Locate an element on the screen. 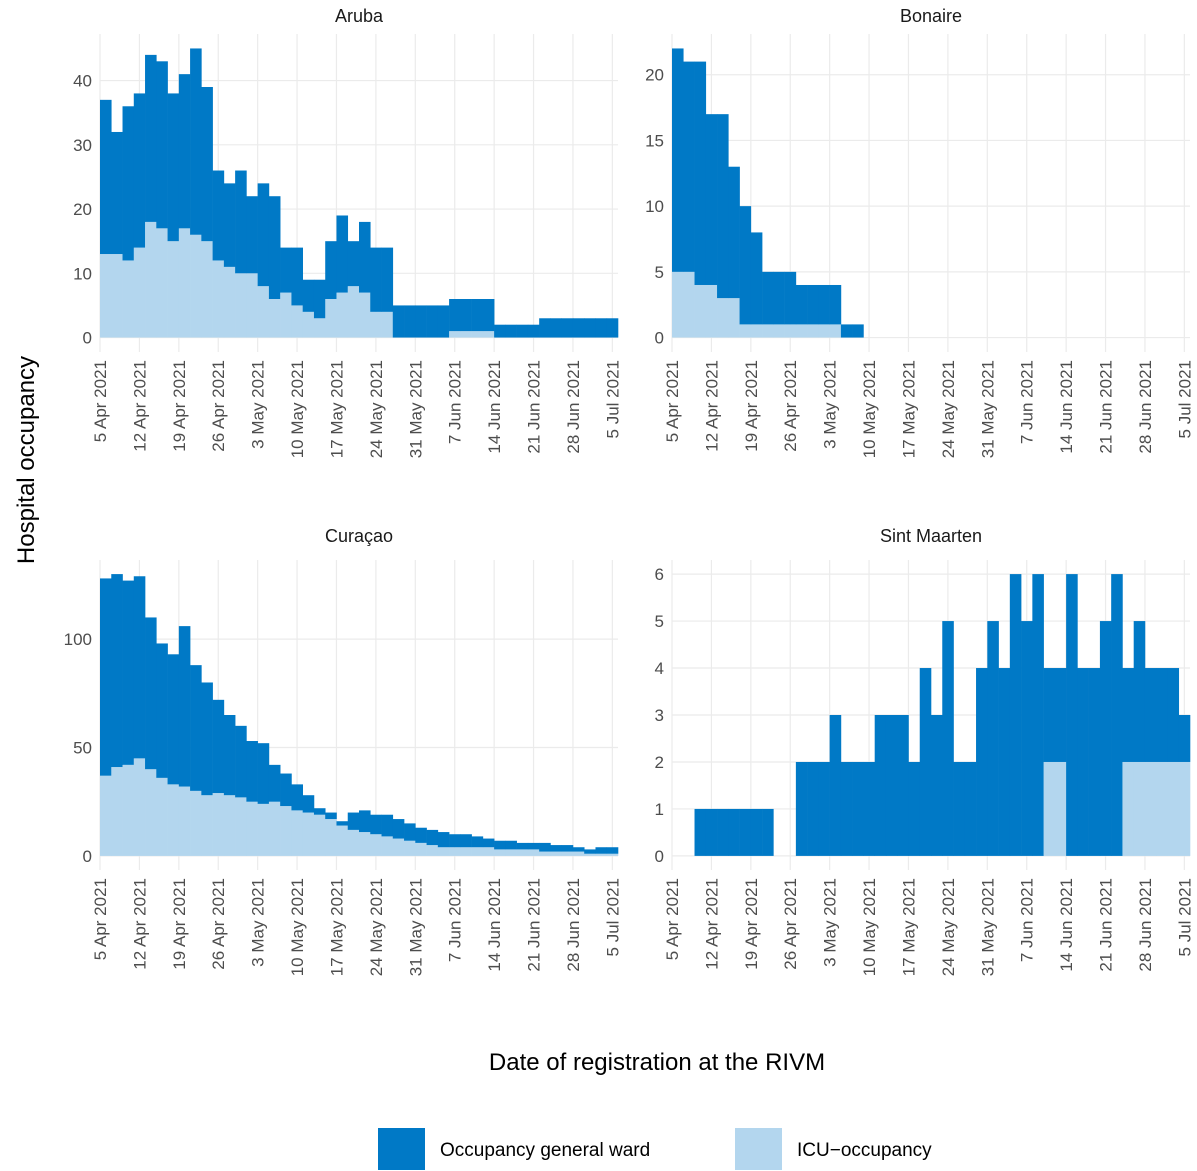  y-tick-label: 5 is located at coordinates (659, 621).